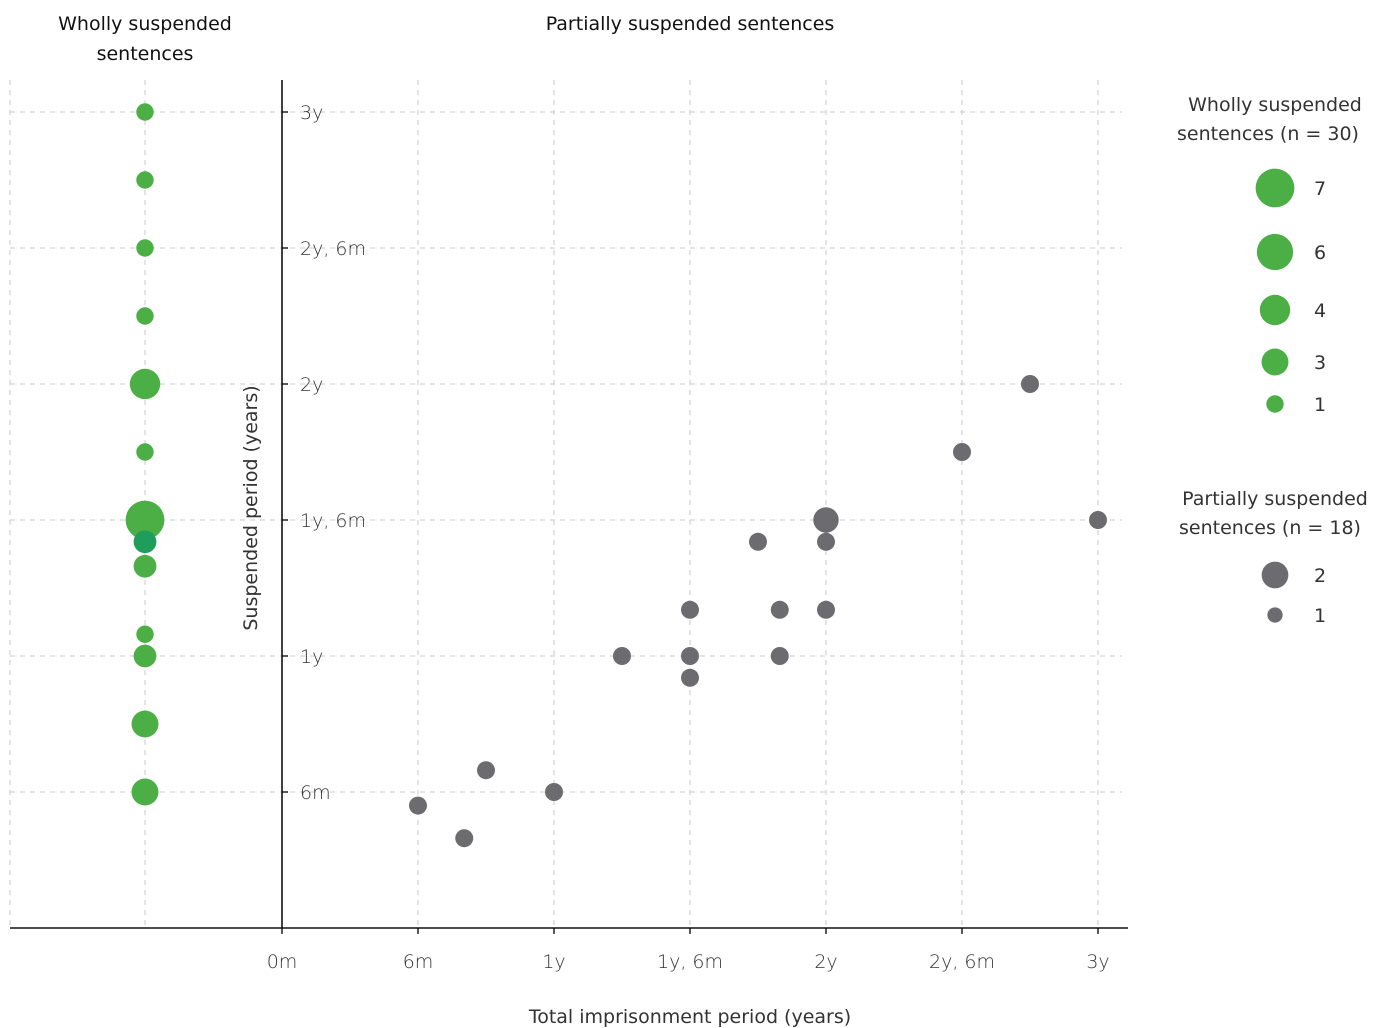 The height and width of the screenshot is (1028, 1381). I want to click on x-tick-label: 2y, 6m, so click(962, 962).